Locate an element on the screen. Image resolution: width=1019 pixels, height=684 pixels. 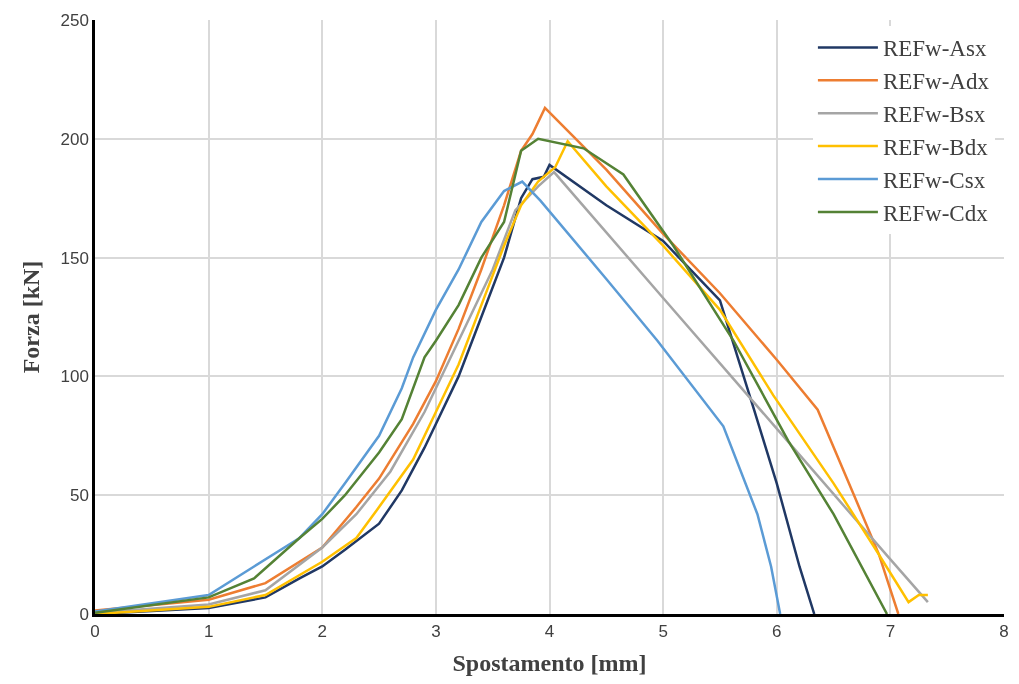
legend-label: REFw-Bdx is located at coordinates (935, 148).